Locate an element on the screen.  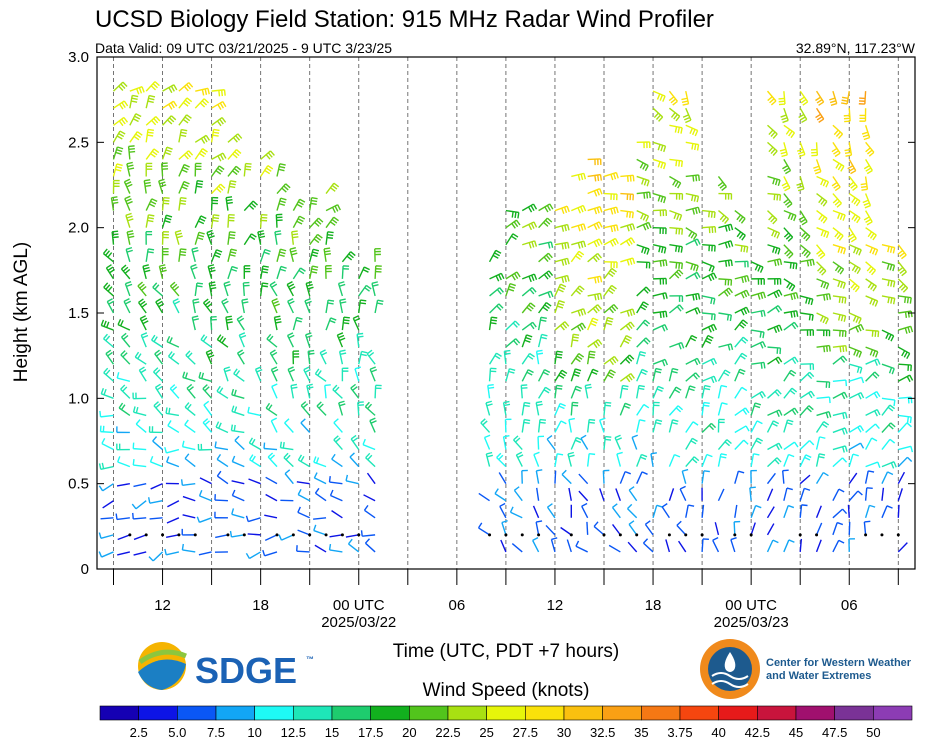
colorbar-label: 45 is located at coordinates (796, 732).